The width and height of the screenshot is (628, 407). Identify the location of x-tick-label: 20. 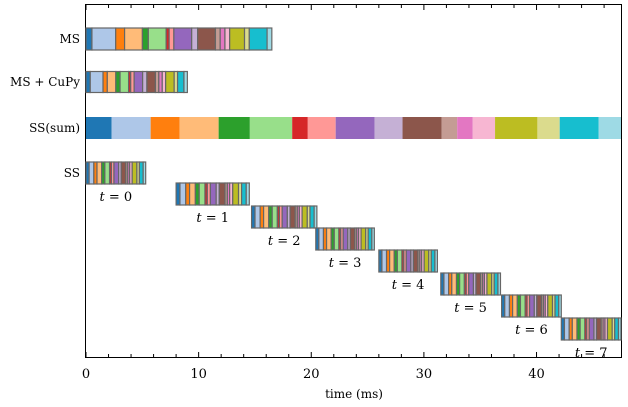
(311, 374).